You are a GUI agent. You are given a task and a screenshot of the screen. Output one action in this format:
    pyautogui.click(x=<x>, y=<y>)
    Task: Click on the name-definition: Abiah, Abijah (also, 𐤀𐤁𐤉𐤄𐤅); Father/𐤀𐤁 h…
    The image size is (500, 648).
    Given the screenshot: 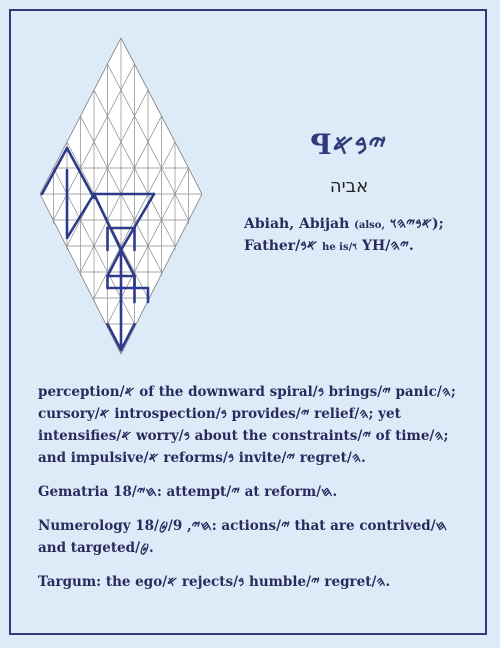 What is the action you would take?
    pyautogui.click(x=364, y=236)
    